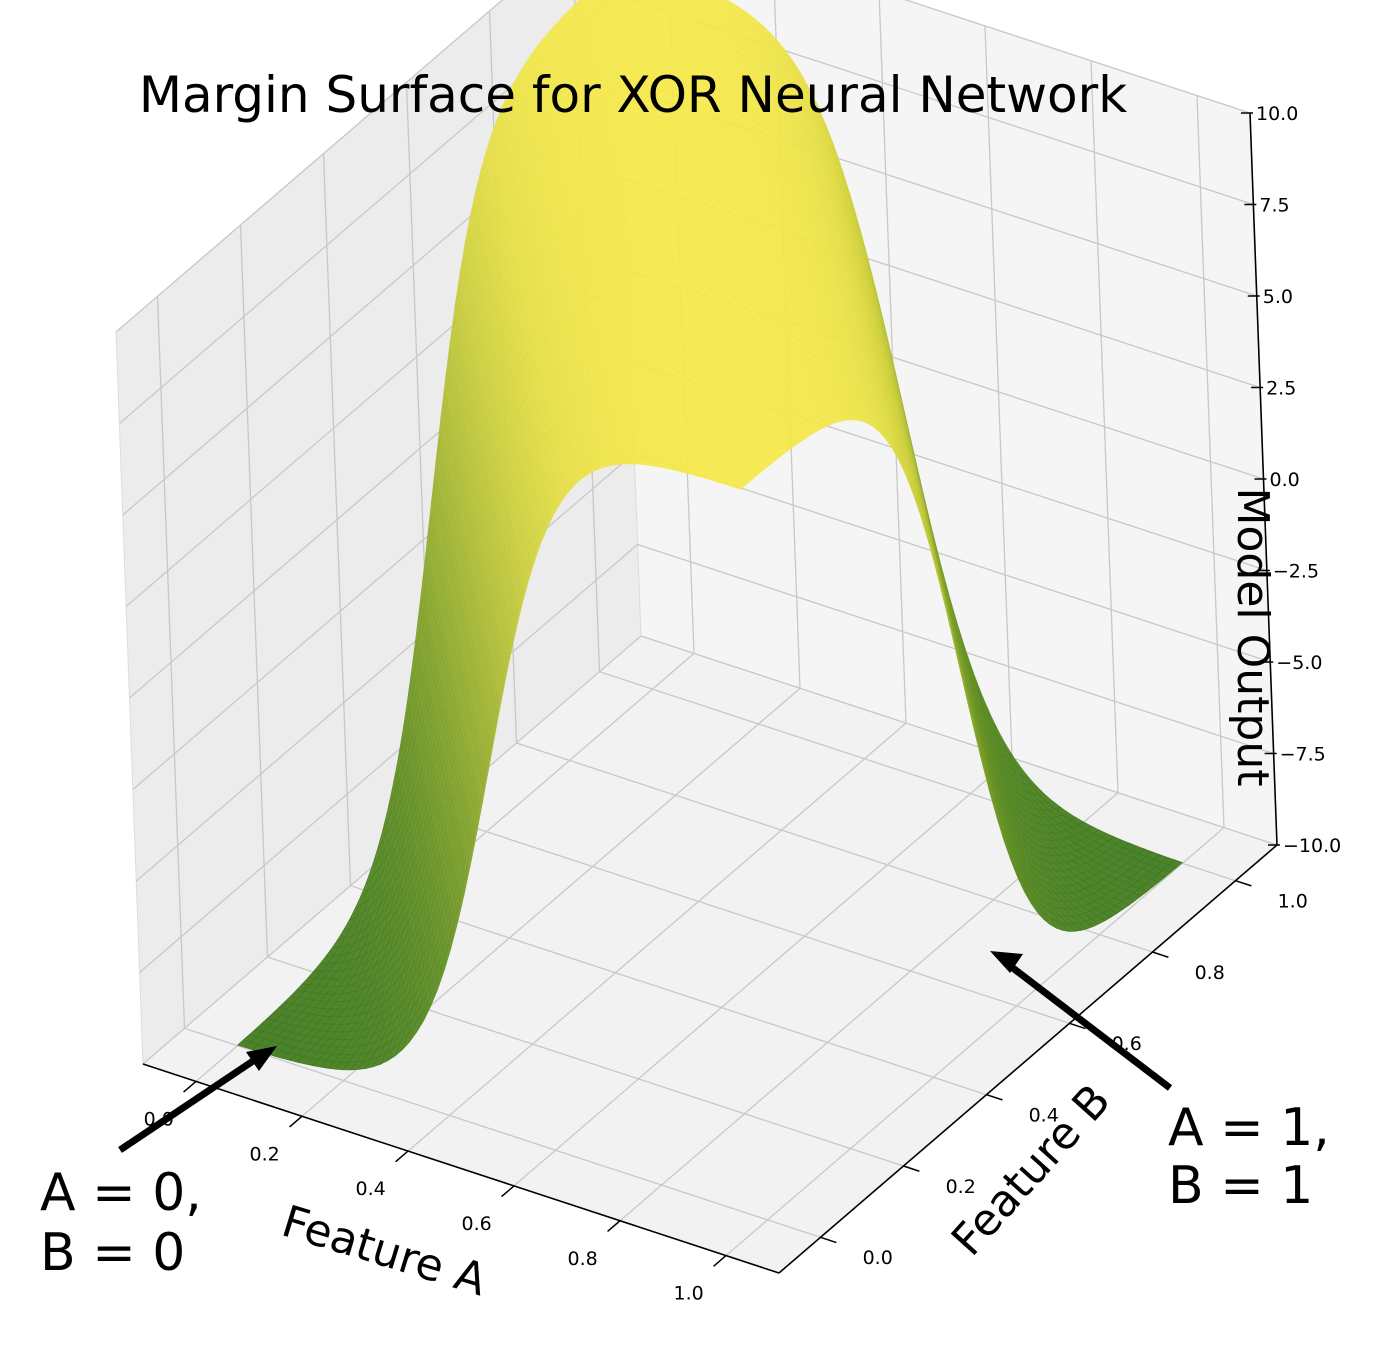 The height and width of the screenshot is (1356, 1390). I want to click on z-tick-label: 5.0, so click(1278, 297).